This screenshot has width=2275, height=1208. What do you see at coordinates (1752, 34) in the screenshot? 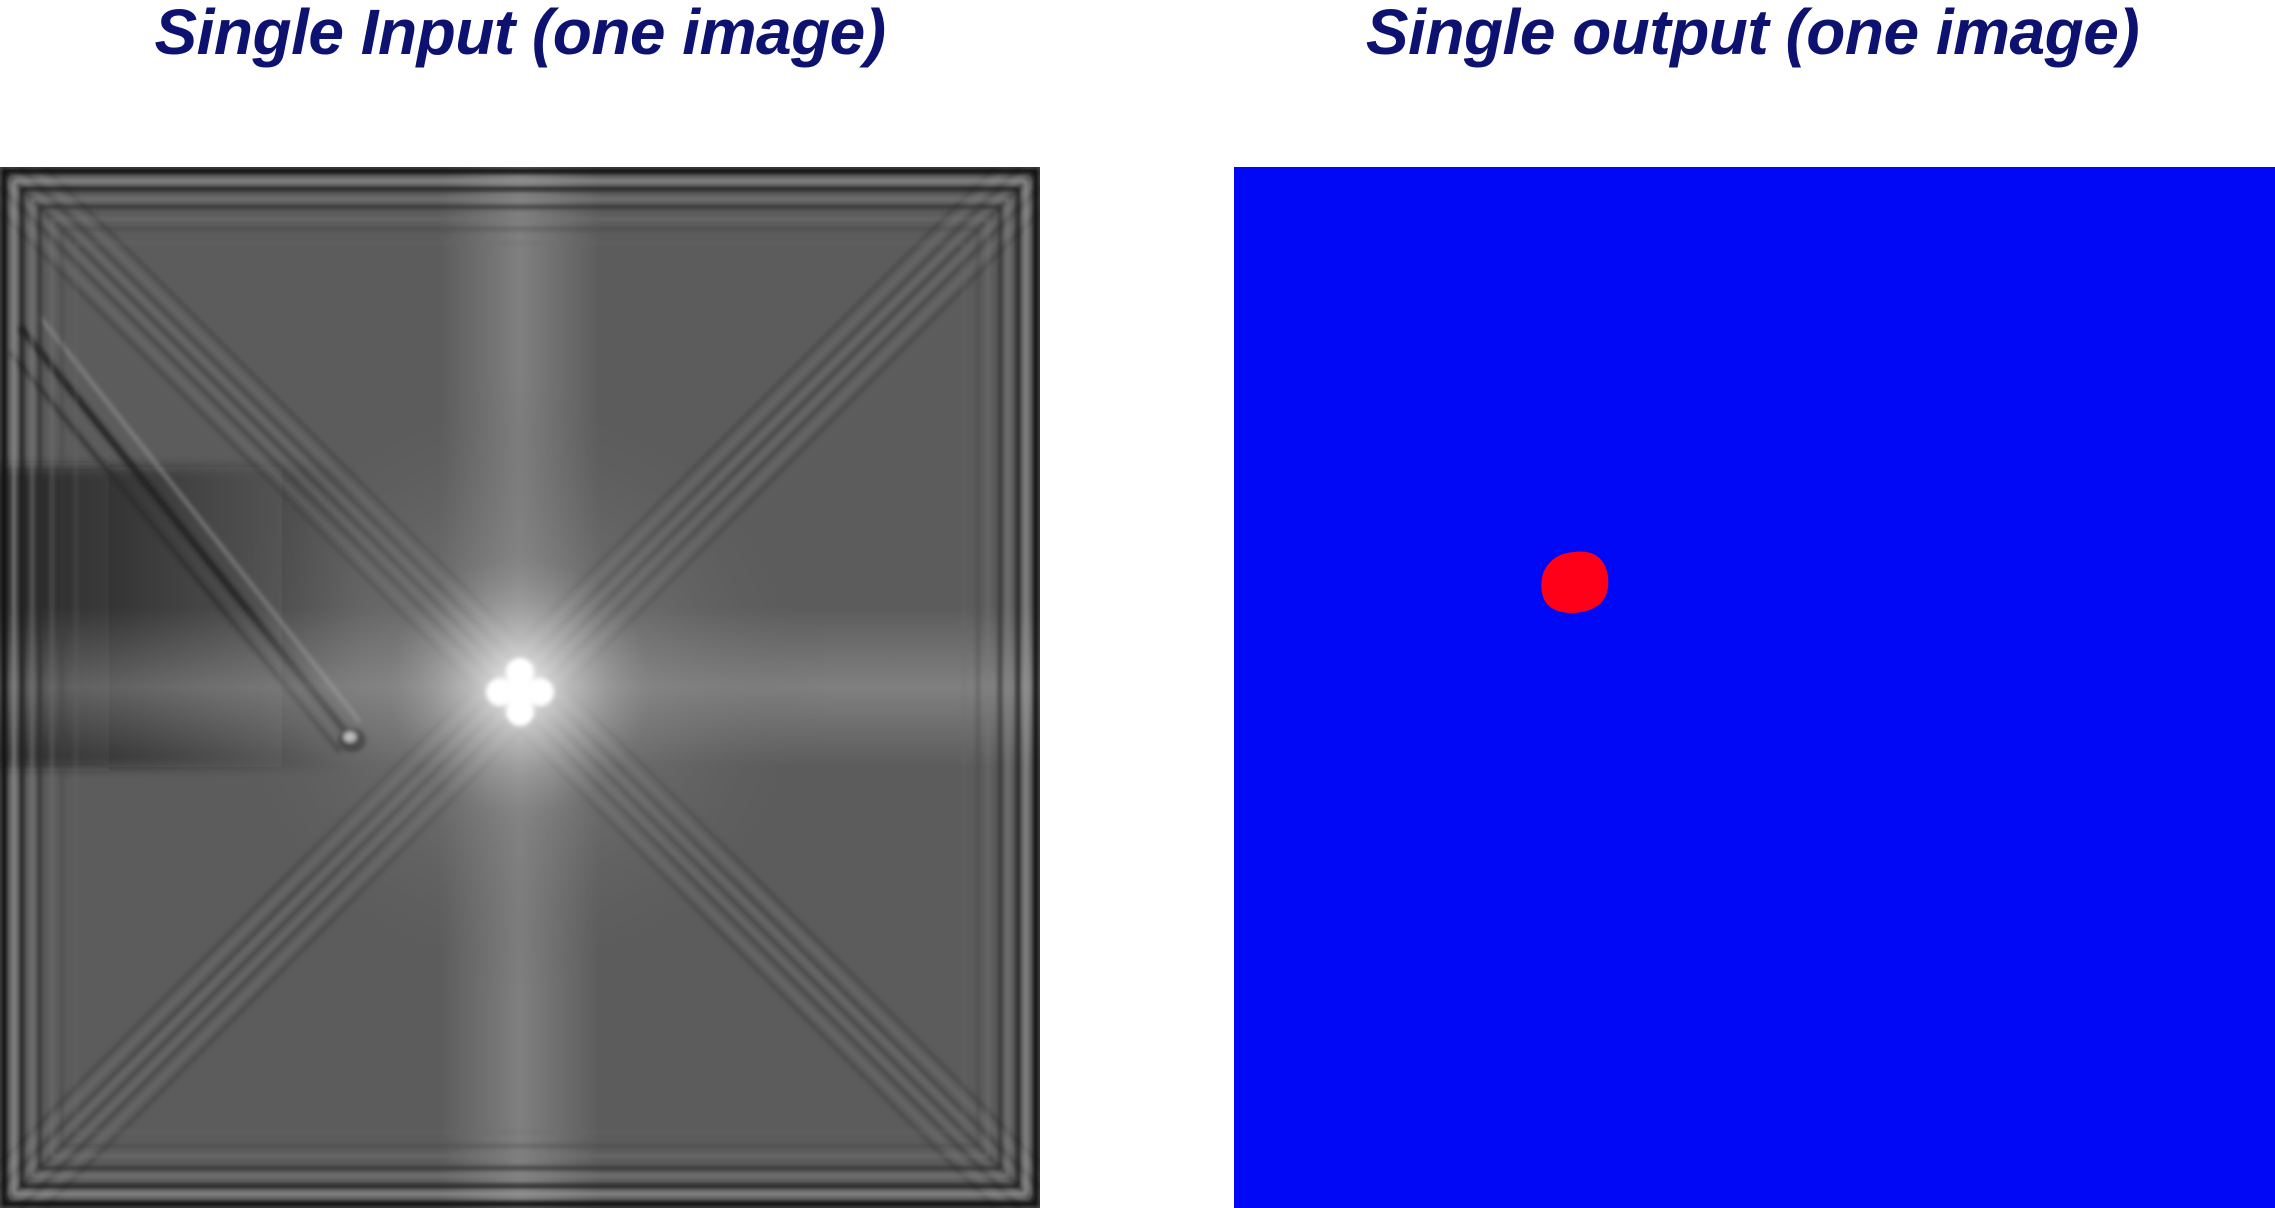
I see `output-title: Single output (one image)` at bounding box center [1752, 34].